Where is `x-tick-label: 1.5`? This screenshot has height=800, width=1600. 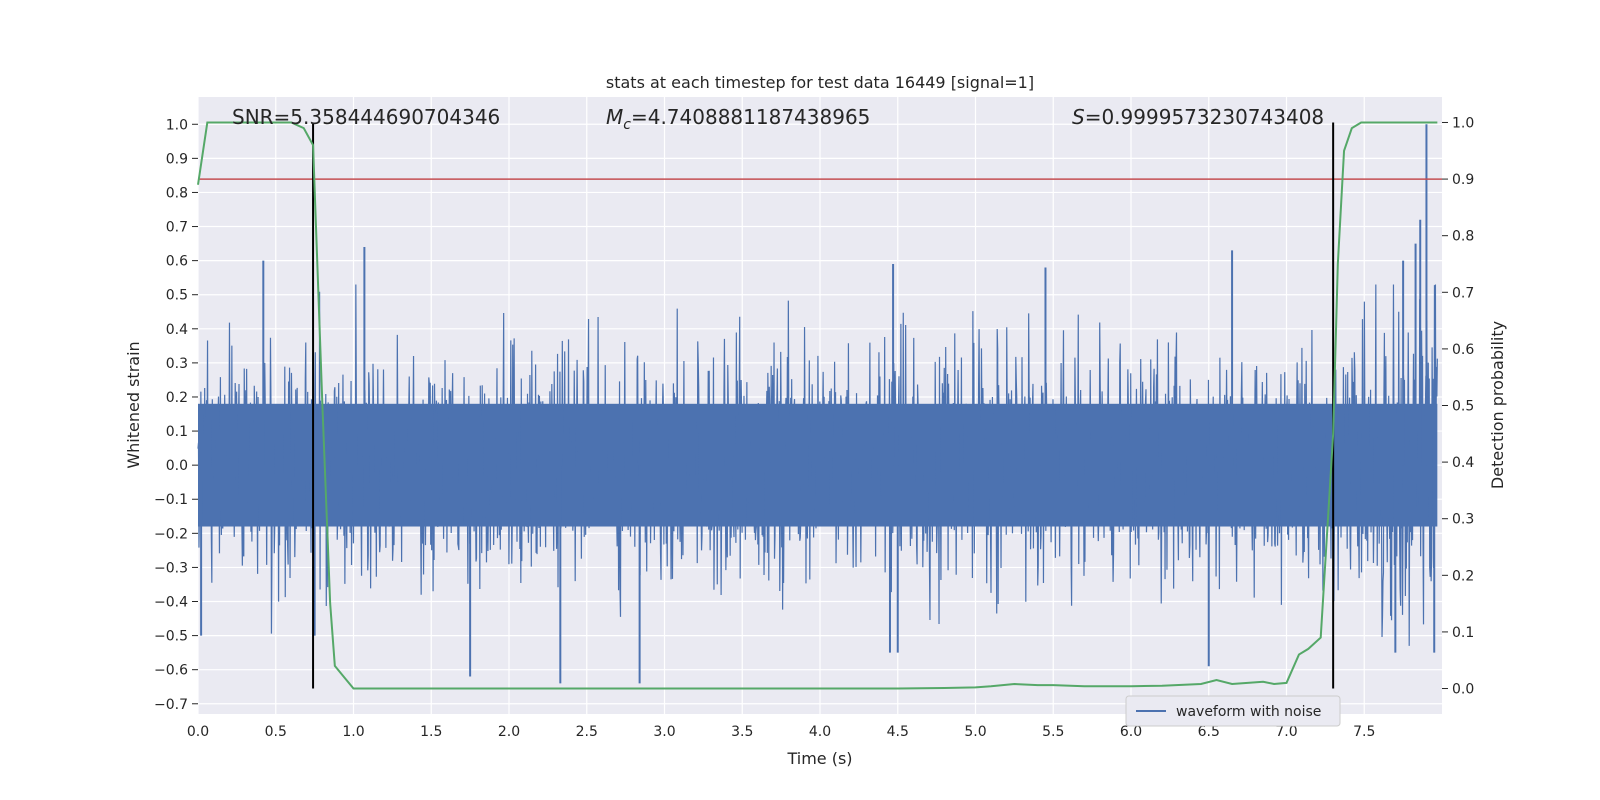 x-tick-label: 1.5 is located at coordinates (431, 732).